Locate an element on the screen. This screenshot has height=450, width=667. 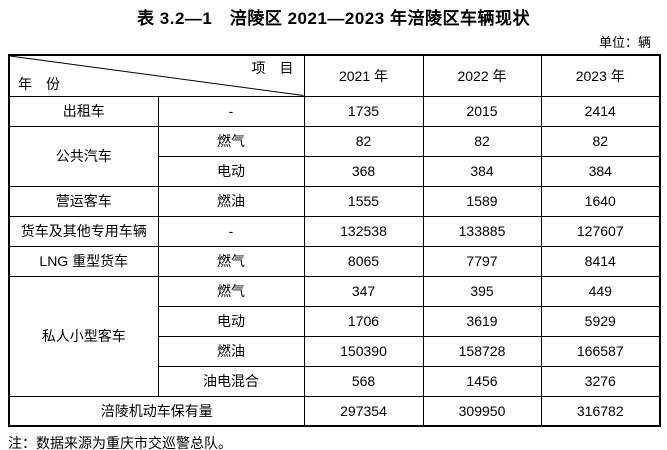
value-cell: 1640 is located at coordinates (600, 201).